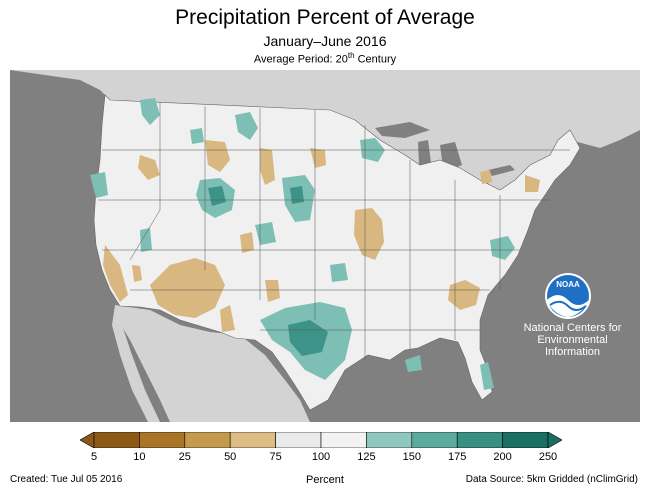 This screenshot has width=650, height=491. Describe the element at coordinates (568, 284) in the screenshot. I see `noaa-logo-text: NOAA` at that location.